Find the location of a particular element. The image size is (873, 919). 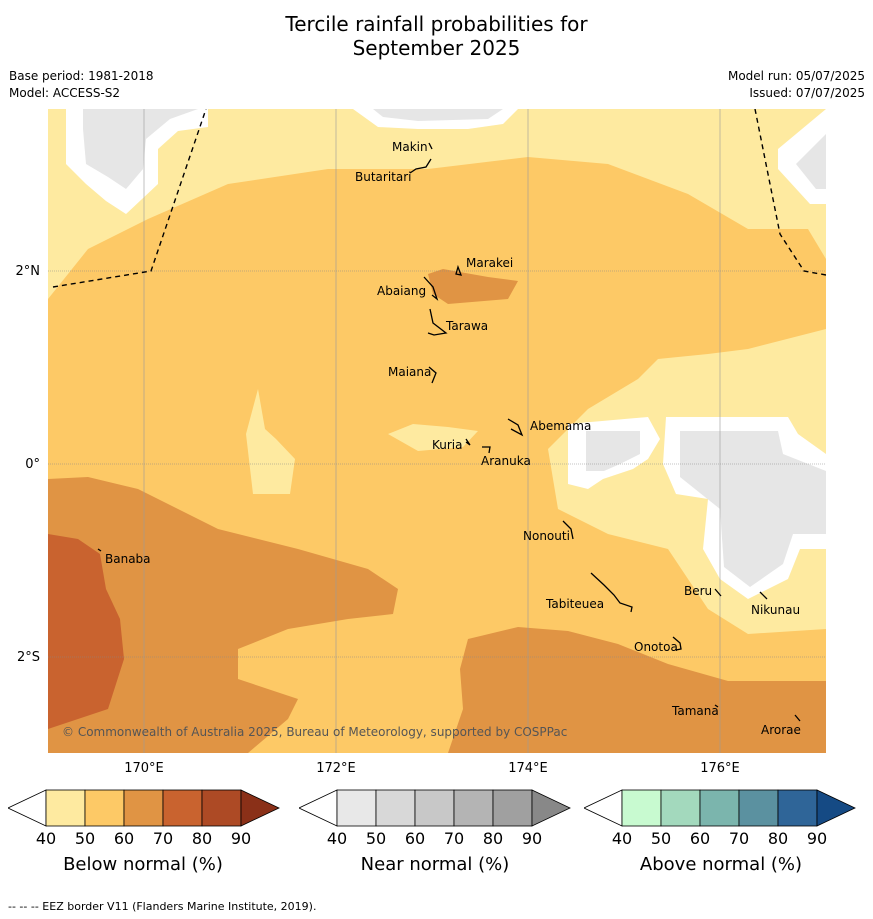

island-beru is located at coordinates (718, 592).